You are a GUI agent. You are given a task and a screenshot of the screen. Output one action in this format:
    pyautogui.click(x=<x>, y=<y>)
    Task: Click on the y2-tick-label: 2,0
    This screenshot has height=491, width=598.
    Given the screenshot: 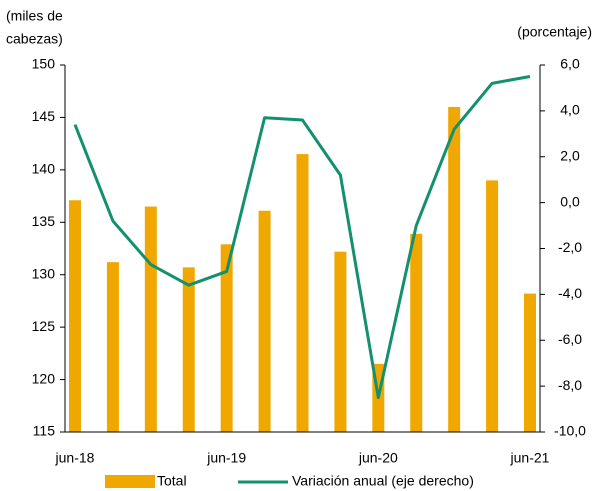 What is the action you would take?
    pyautogui.click(x=570, y=155)
    